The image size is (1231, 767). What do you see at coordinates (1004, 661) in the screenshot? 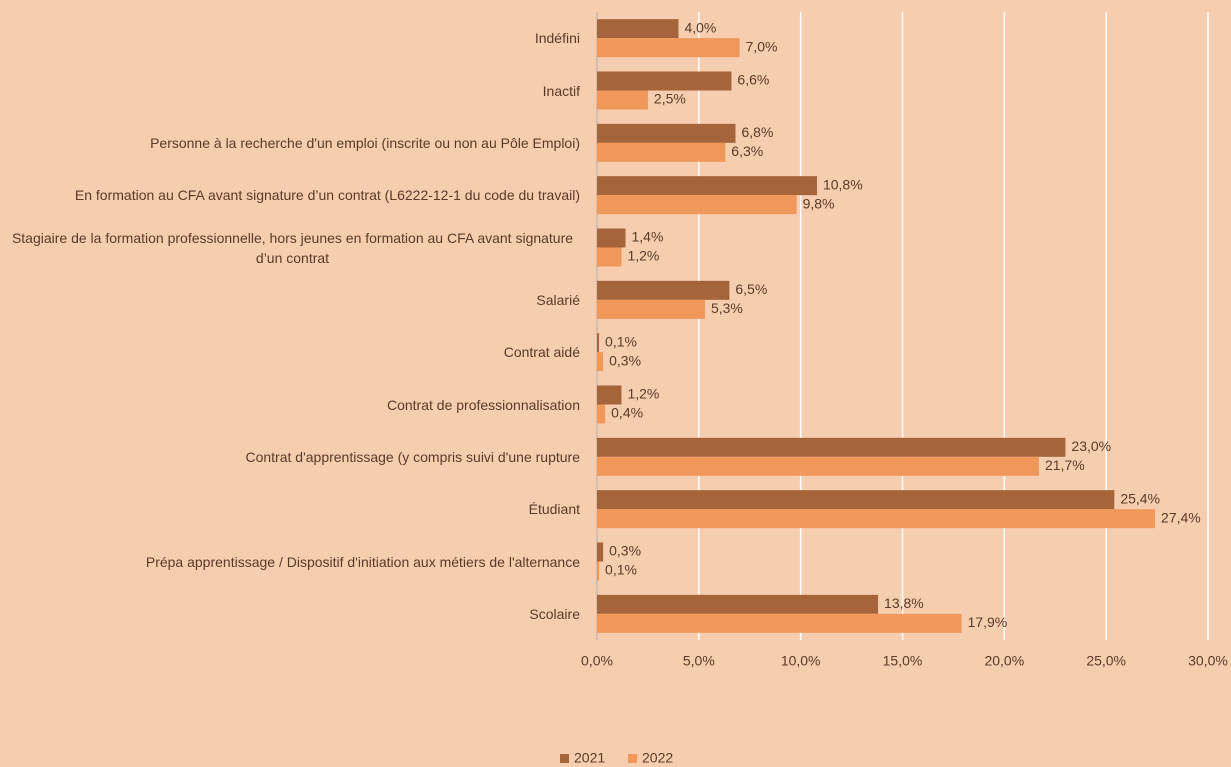
I see `x-tick-label: 20,0%` at bounding box center [1004, 661].